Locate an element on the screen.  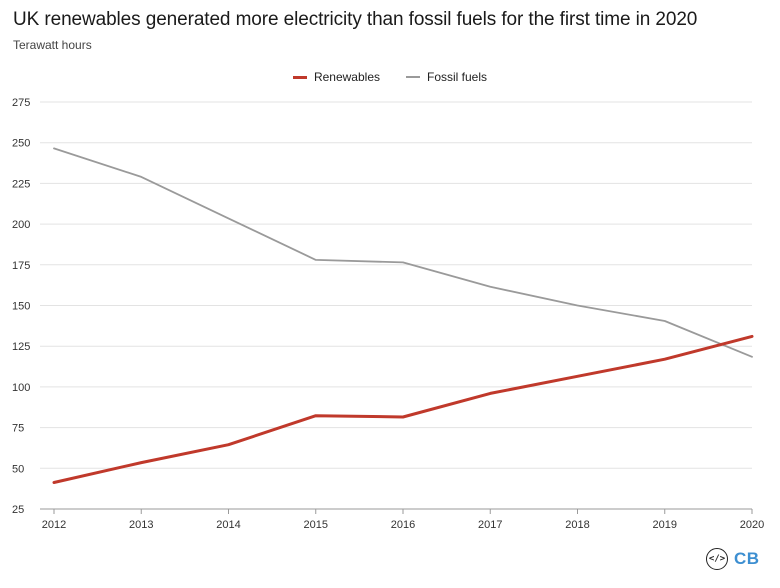
x-tick-label-2020: 2020 is located at coordinates (752, 525).